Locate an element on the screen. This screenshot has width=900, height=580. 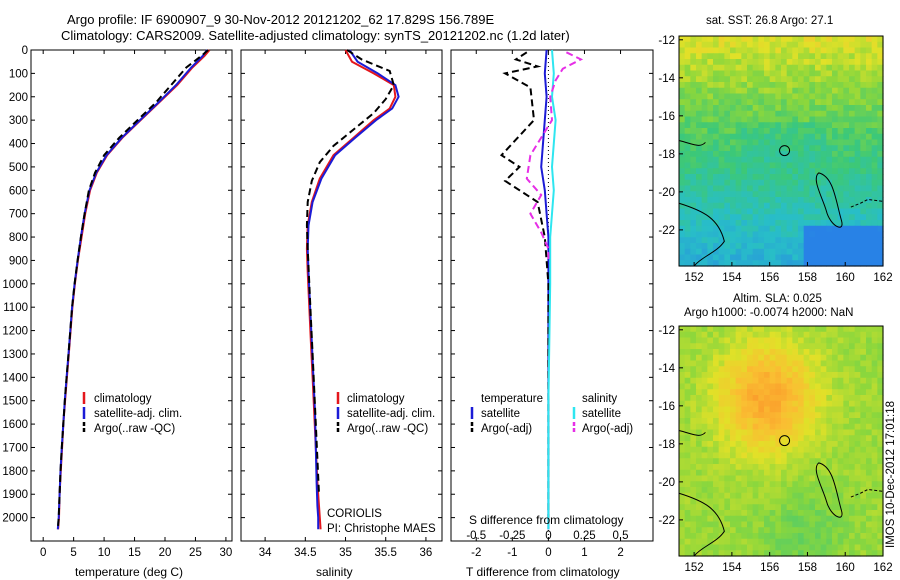
y-tick-label: 1300 is located at coordinates (15, 355).